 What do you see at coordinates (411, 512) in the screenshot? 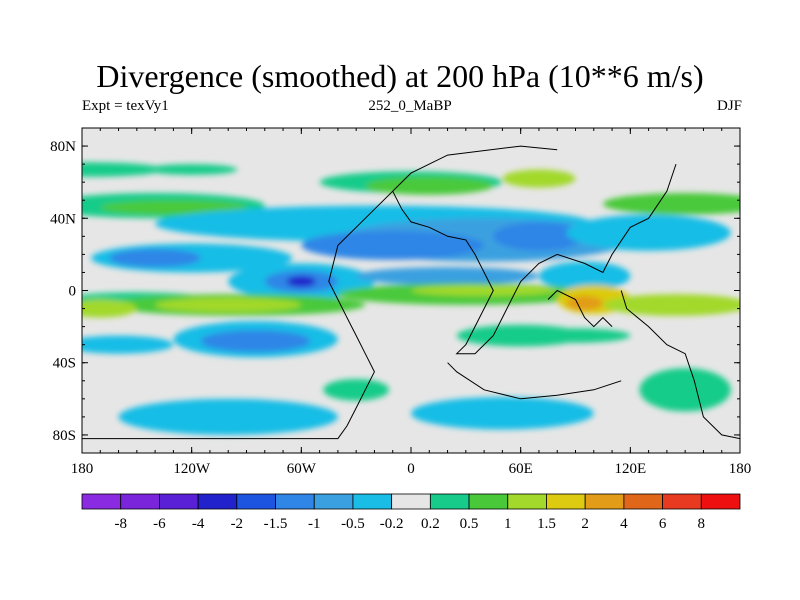
I see `colorbar: -8 -6 -4 -2 -1.5 -1 -0.5 -0.2 0.2 0.5 1 1.5 2 4 6 8` at bounding box center [411, 512].